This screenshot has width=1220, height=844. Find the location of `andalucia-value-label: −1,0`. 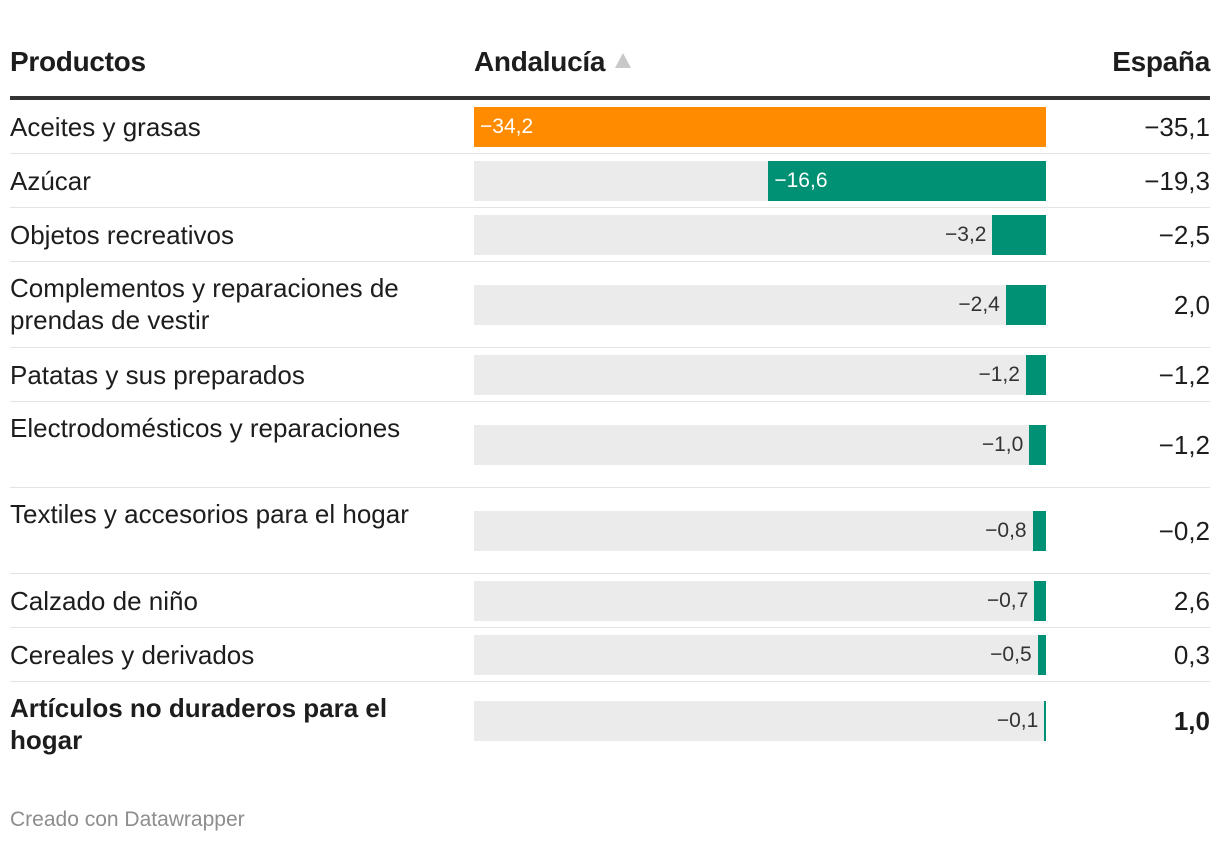

andalucia-value-label: −1,0 is located at coordinates (1002, 444).